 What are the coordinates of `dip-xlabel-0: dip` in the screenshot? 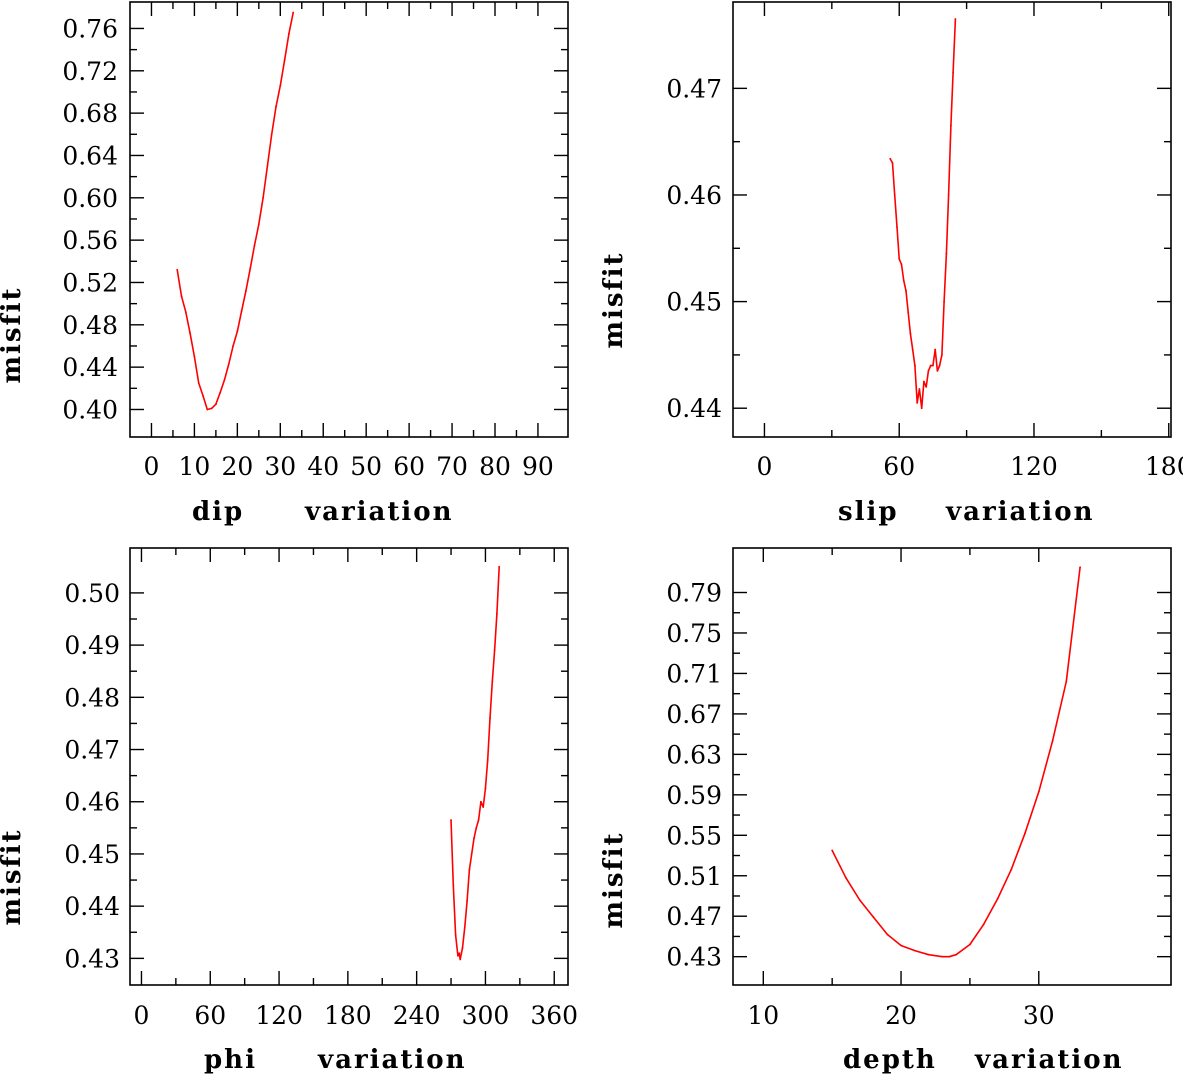 It's located at (218, 512).